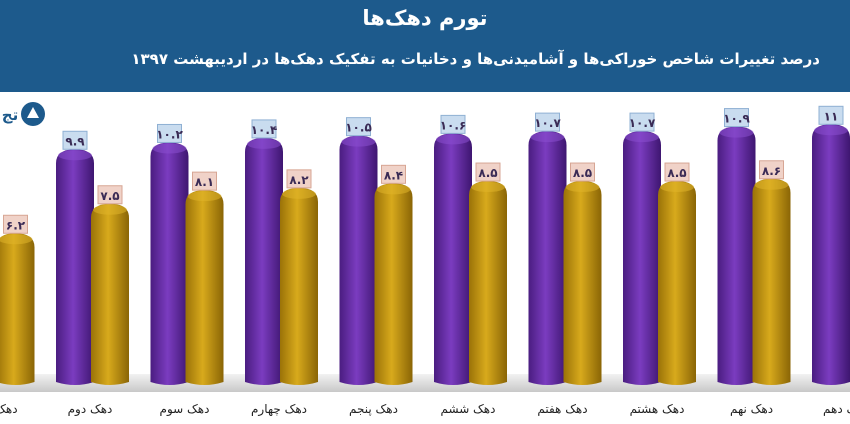  I want to click on data-label: ۸.۲, so click(299, 180).